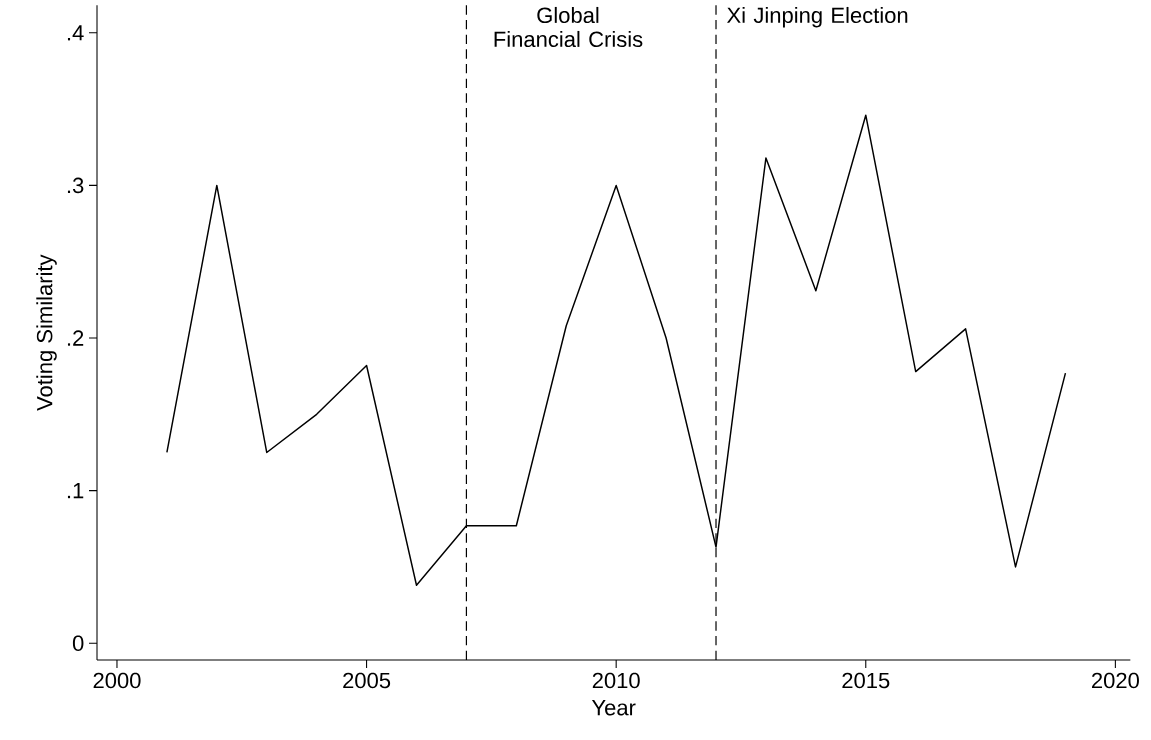  I want to click on x-tick-label: 2000, so click(117, 680).